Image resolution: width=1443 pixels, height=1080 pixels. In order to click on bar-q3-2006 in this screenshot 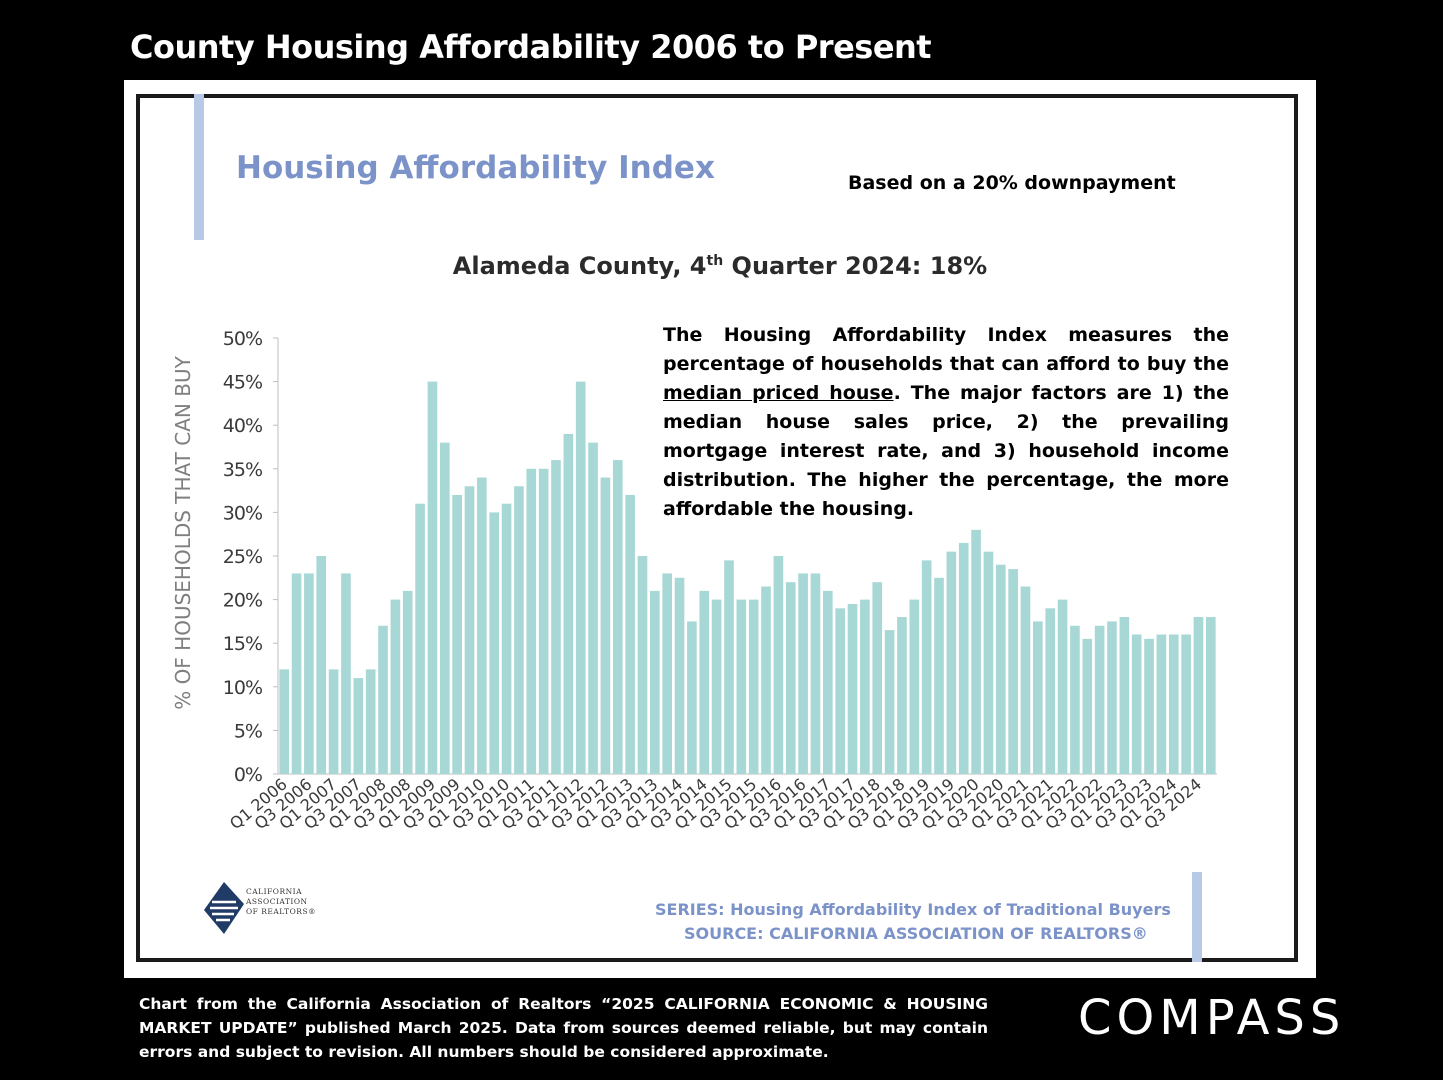, I will do `click(309, 673)`.